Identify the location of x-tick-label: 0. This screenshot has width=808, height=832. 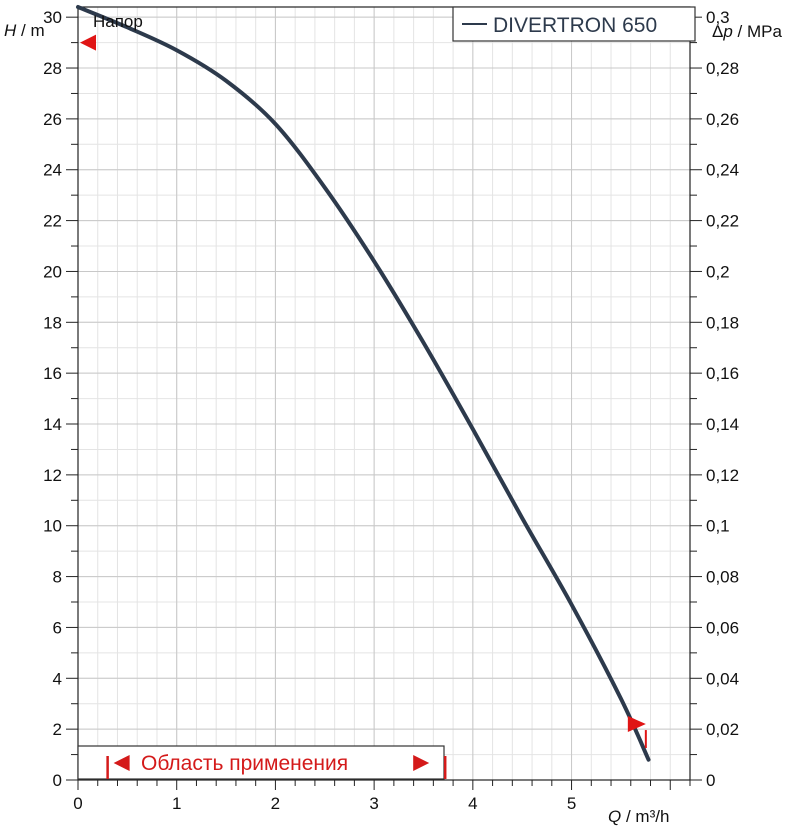
(77, 803).